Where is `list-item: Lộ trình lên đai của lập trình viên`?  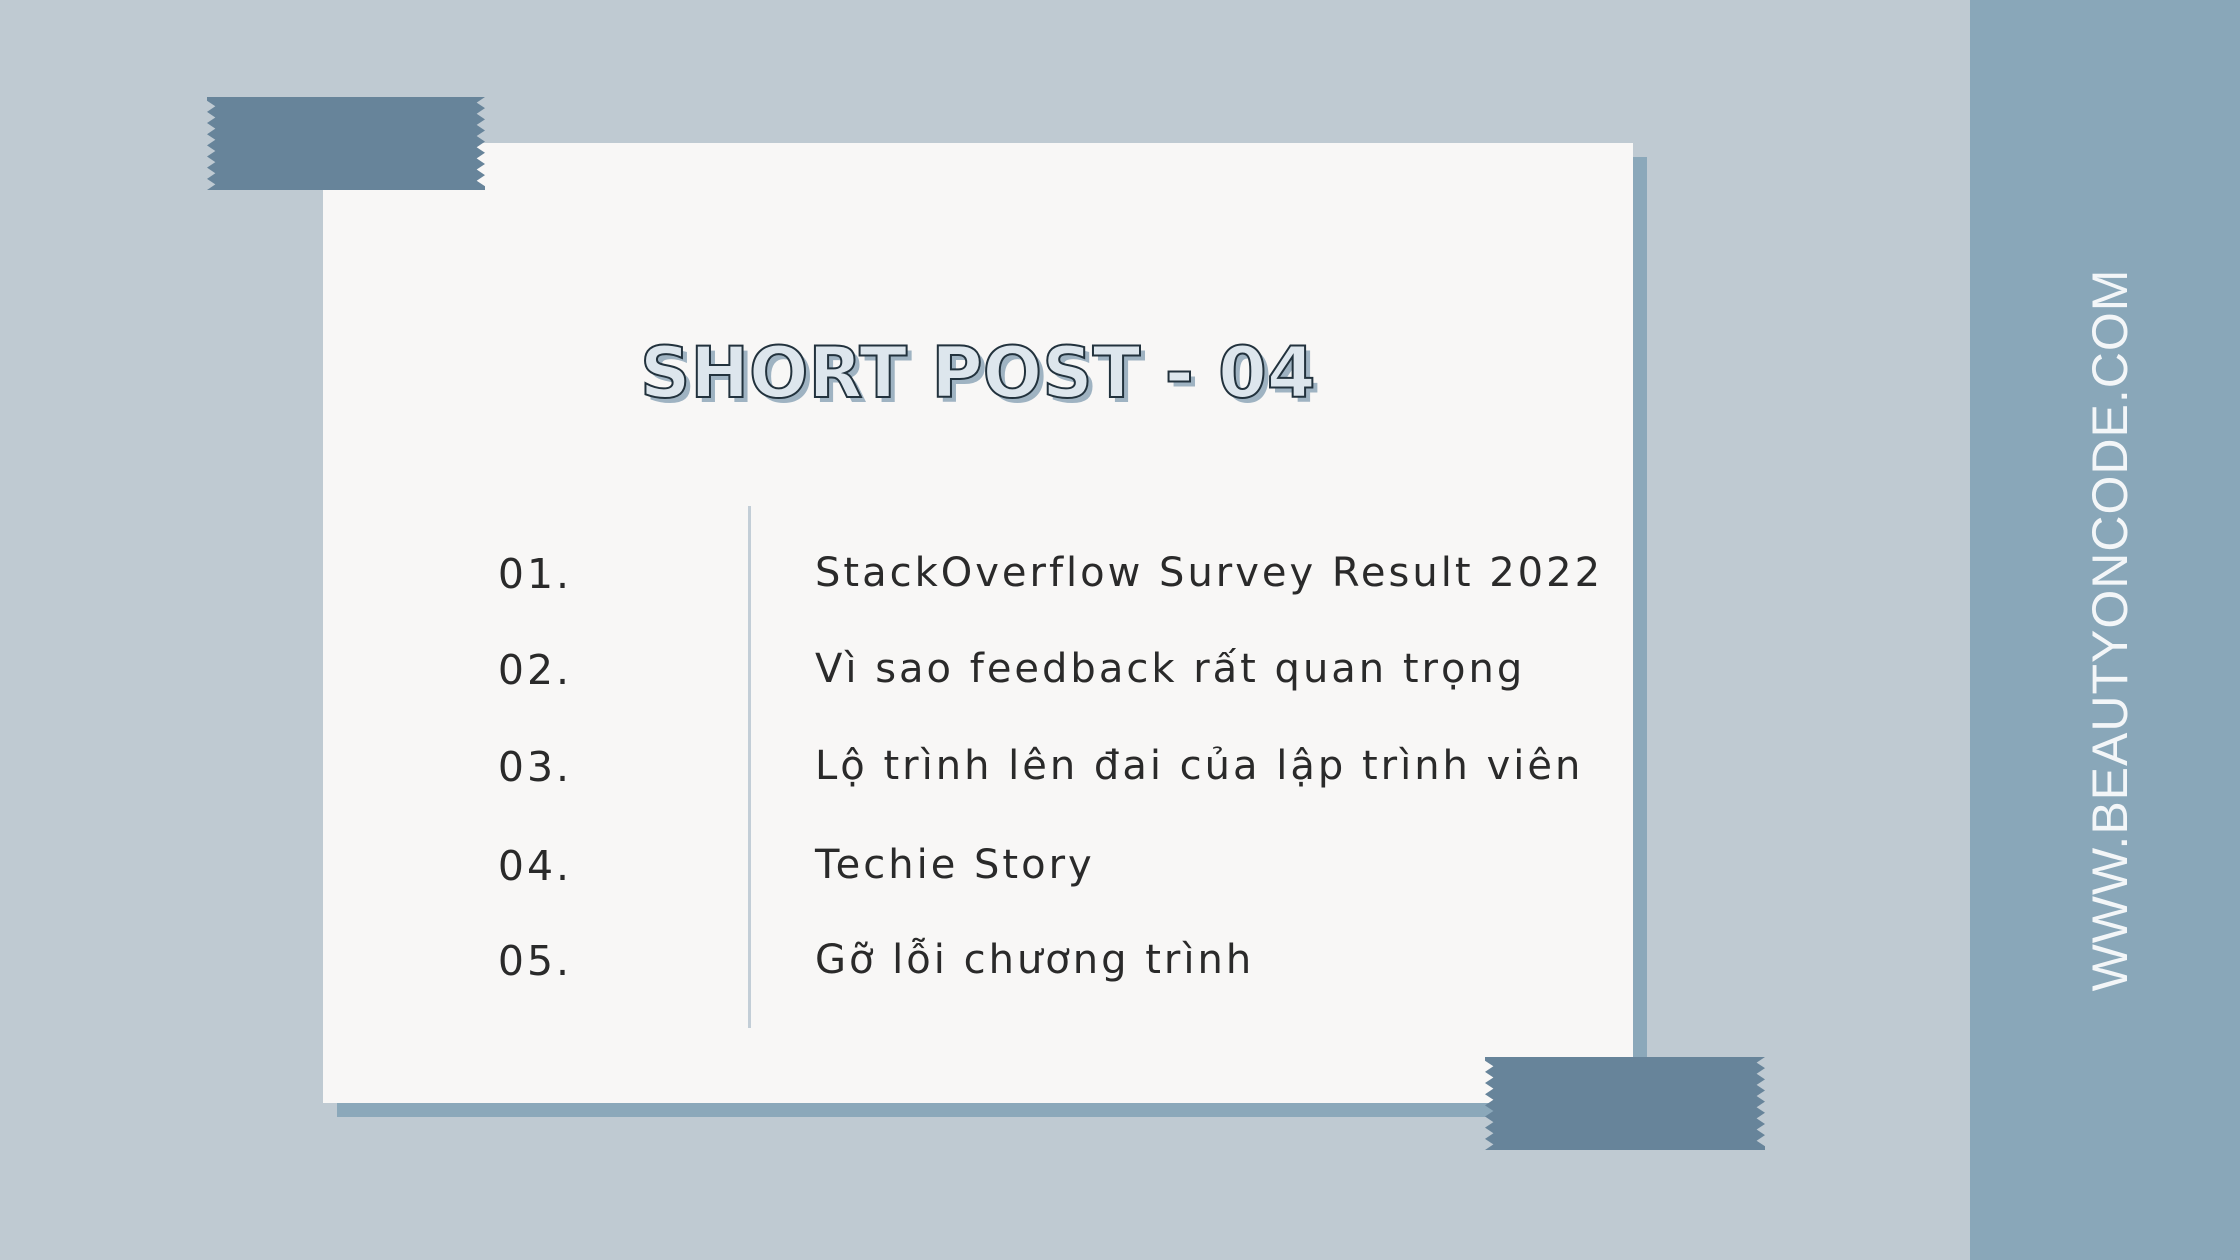
list-item: Lộ trình lên đai của lập trình viên is located at coordinates (1199, 766).